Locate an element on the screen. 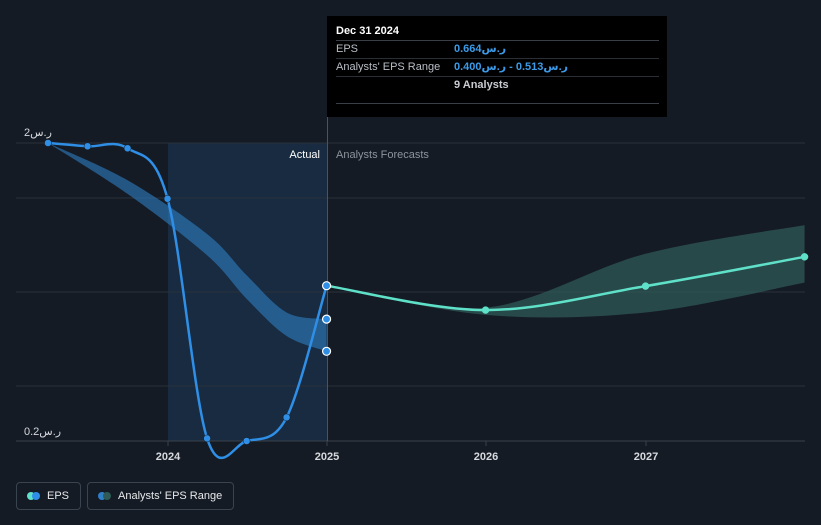 The height and width of the screenshot is (525, 821). tooltip-date: Dec 31 2024 is located at coordinates (497, 32).